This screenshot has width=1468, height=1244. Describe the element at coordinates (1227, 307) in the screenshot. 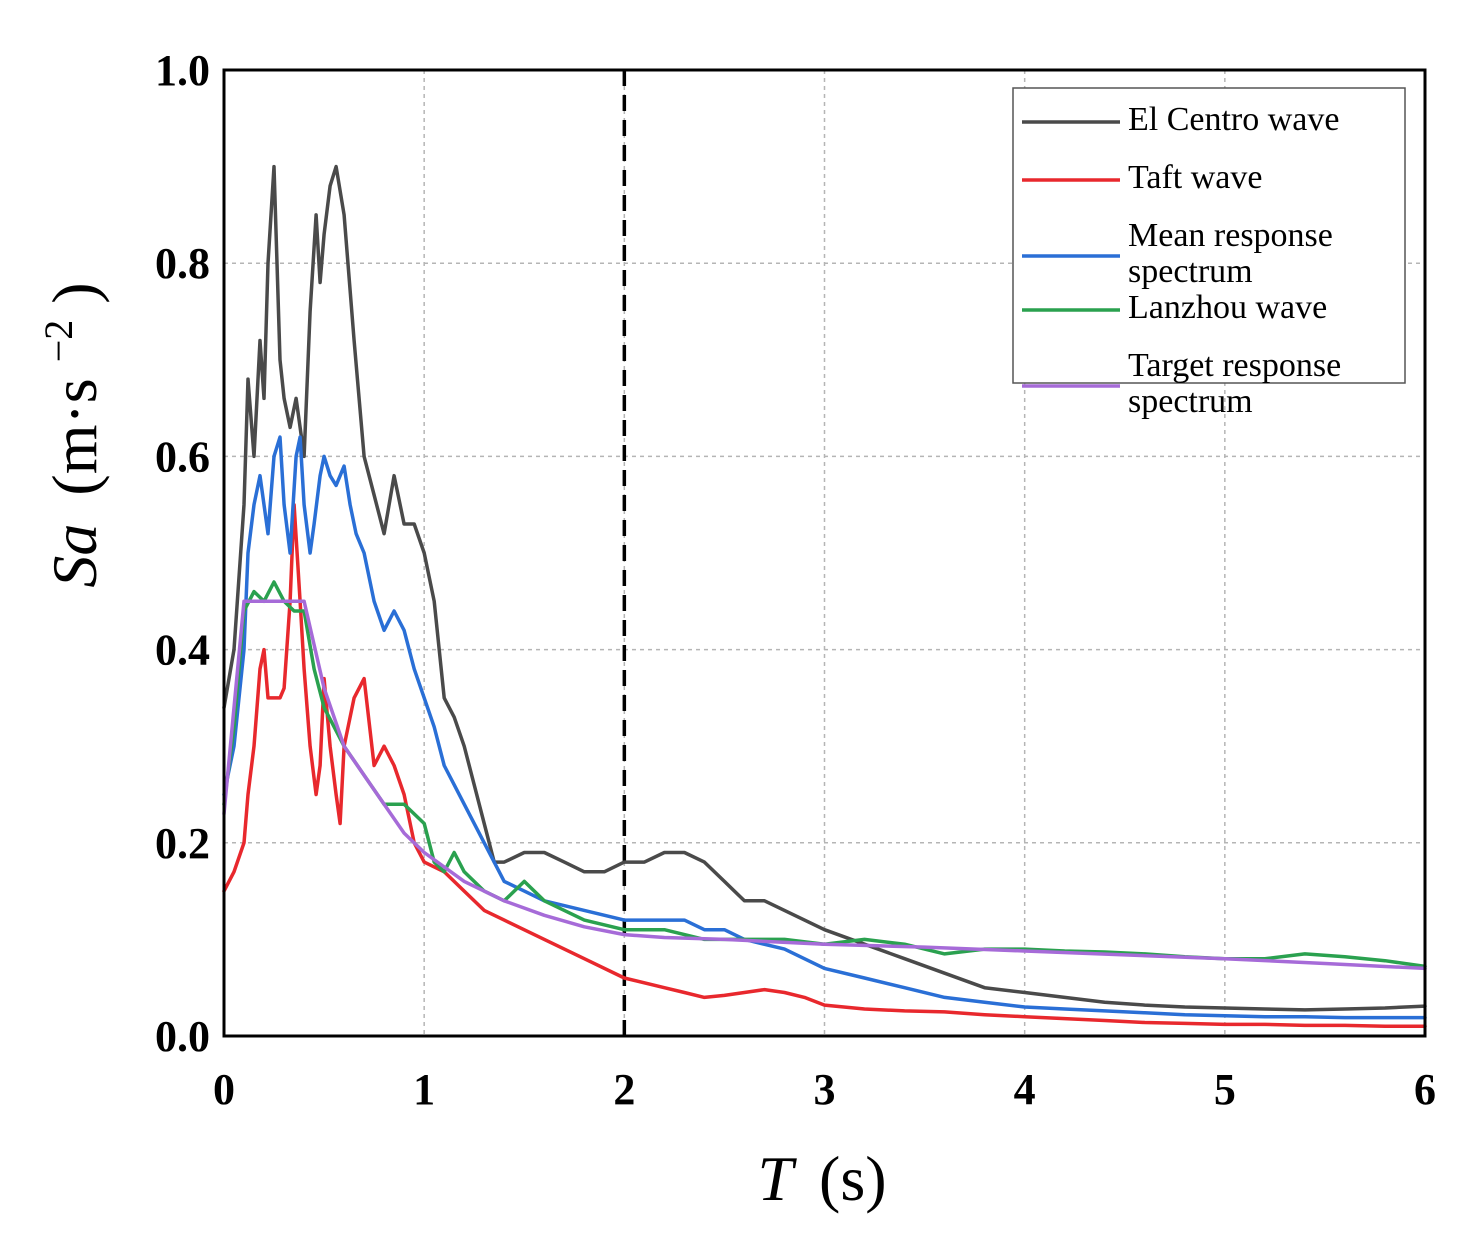

I see `legend-label-lanzhou-wave: Lanzhou wave` at that location.